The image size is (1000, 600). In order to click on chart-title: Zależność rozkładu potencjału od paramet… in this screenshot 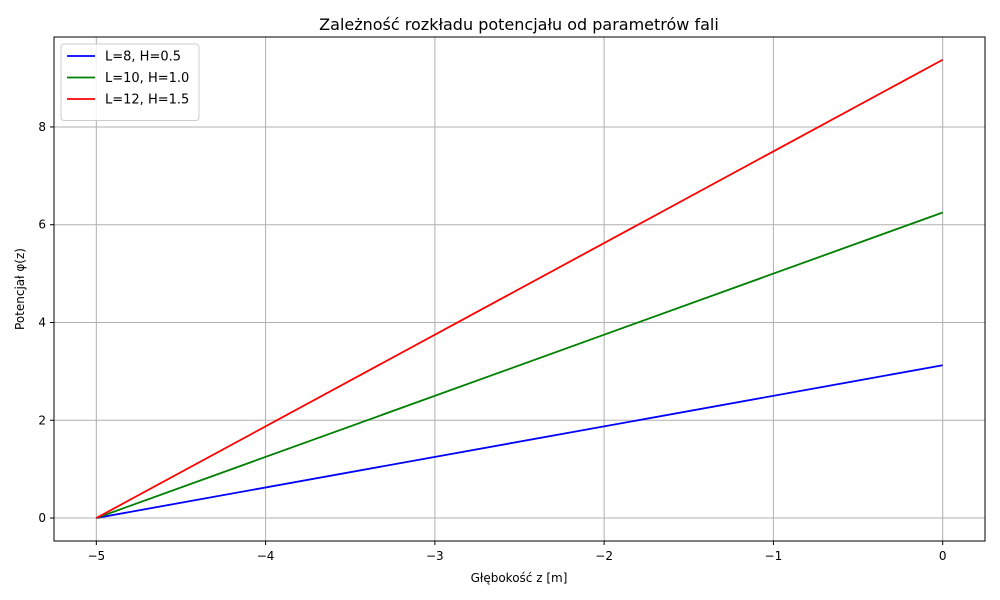, I will do `click(519, 24)`.